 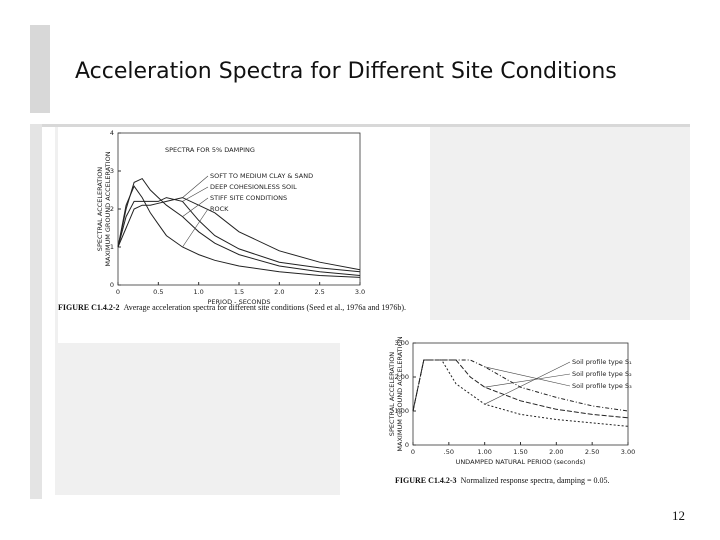 What do you see at coordinates (239, 292) in the screenshot?
I see `x-tick-label: 1.5` at bounding box center [239, 292].